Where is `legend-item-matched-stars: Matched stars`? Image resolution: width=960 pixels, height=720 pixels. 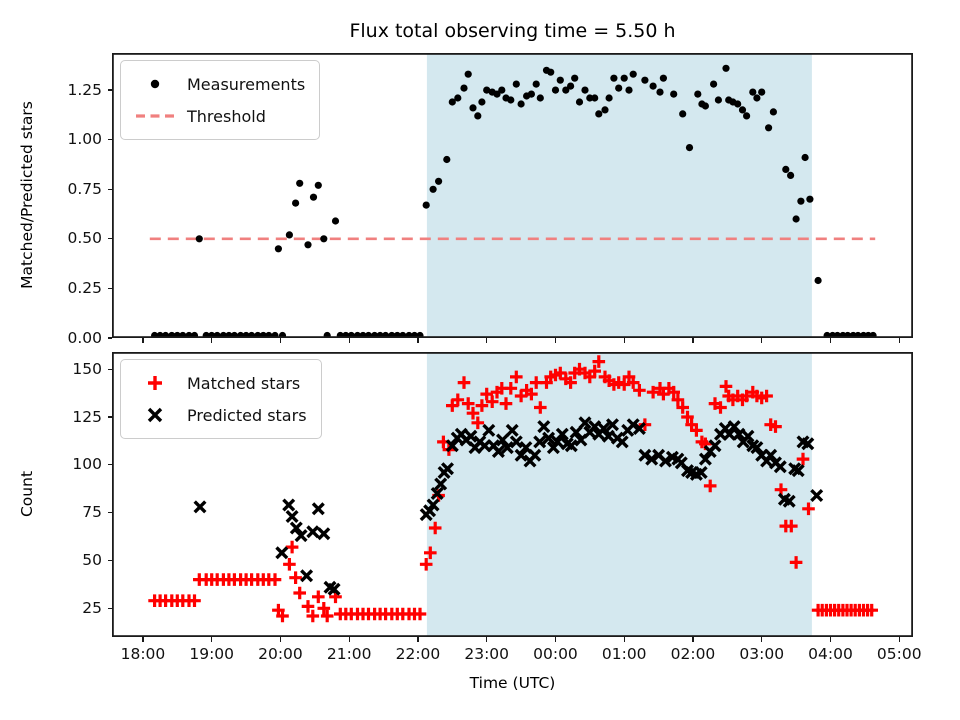 legend-item-matched-stars: Matched stars is located at coordinates (218, 383).